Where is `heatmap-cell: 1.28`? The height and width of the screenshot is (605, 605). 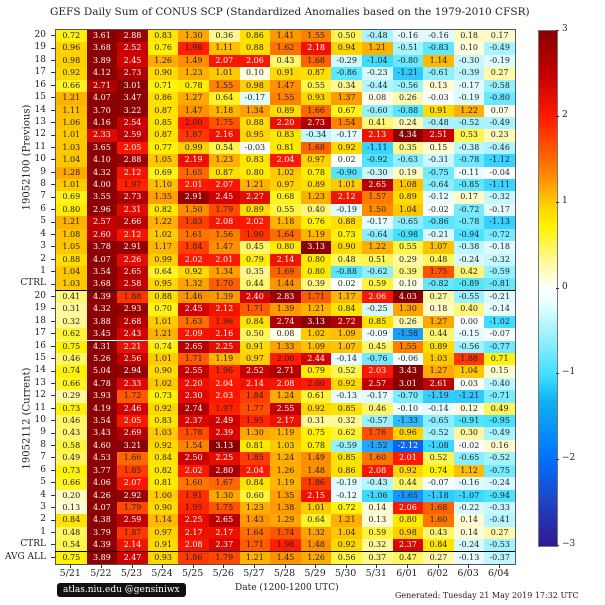 heatmap-cell: 1.28 is located at coordinates (71, 173).